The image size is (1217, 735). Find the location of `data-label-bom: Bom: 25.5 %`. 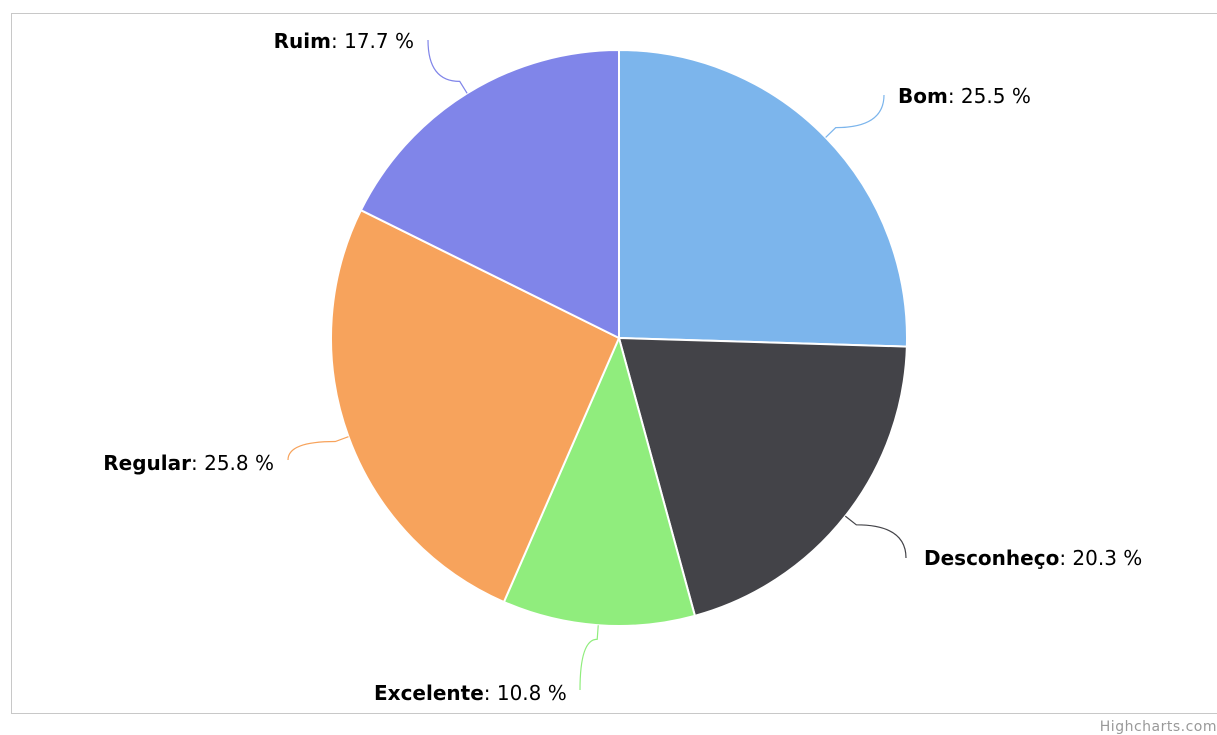

data-label-bom: Bom: 25.5 % is located at coordinates (964, 96).